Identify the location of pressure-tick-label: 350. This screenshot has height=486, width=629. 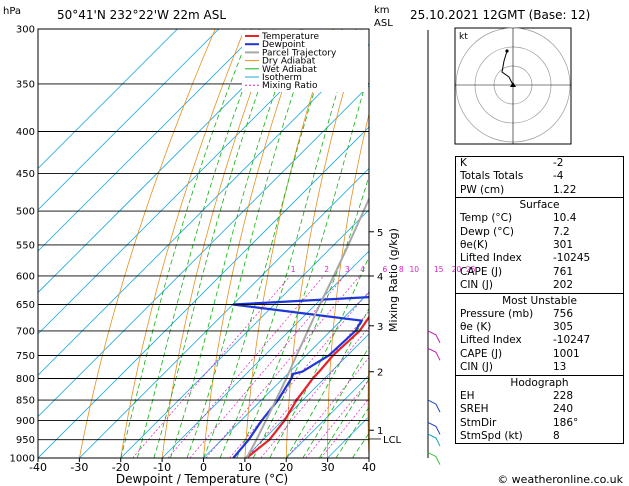
(25, 84).